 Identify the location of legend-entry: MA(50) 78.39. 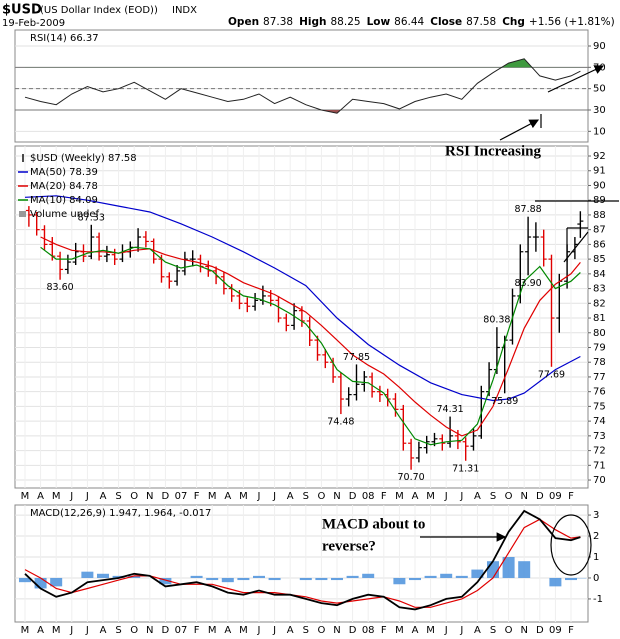
(64, 172).